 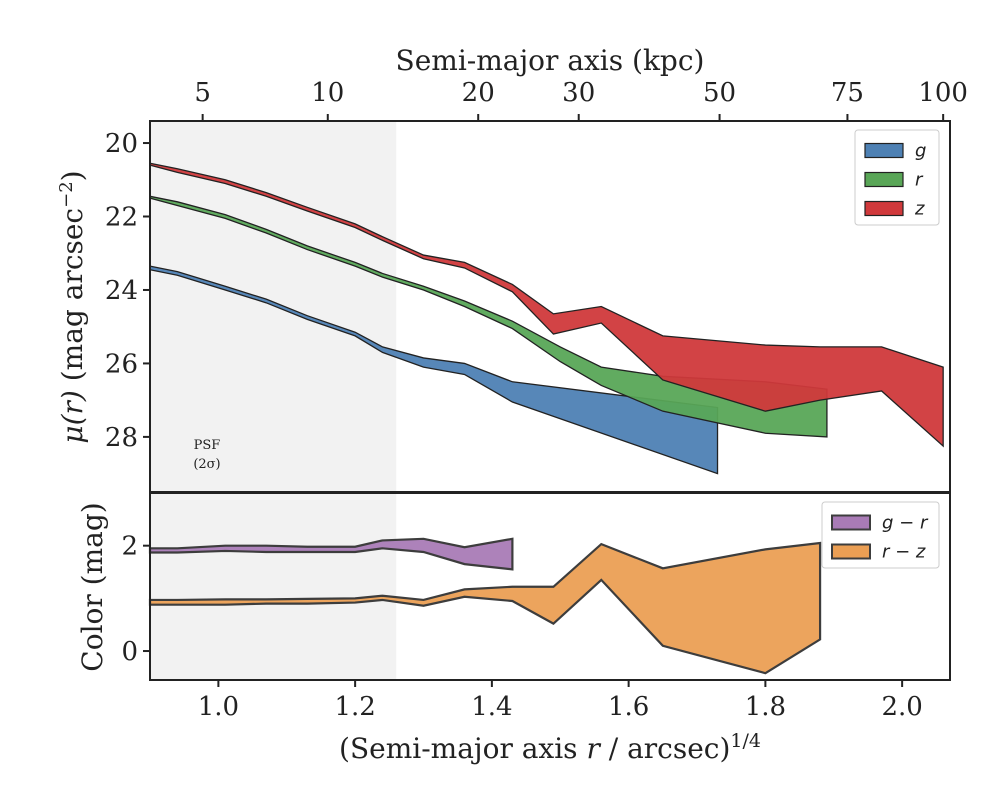 I want to click on top-axis-label: Semi-major axis (kpc), so click(x=550, y=60).